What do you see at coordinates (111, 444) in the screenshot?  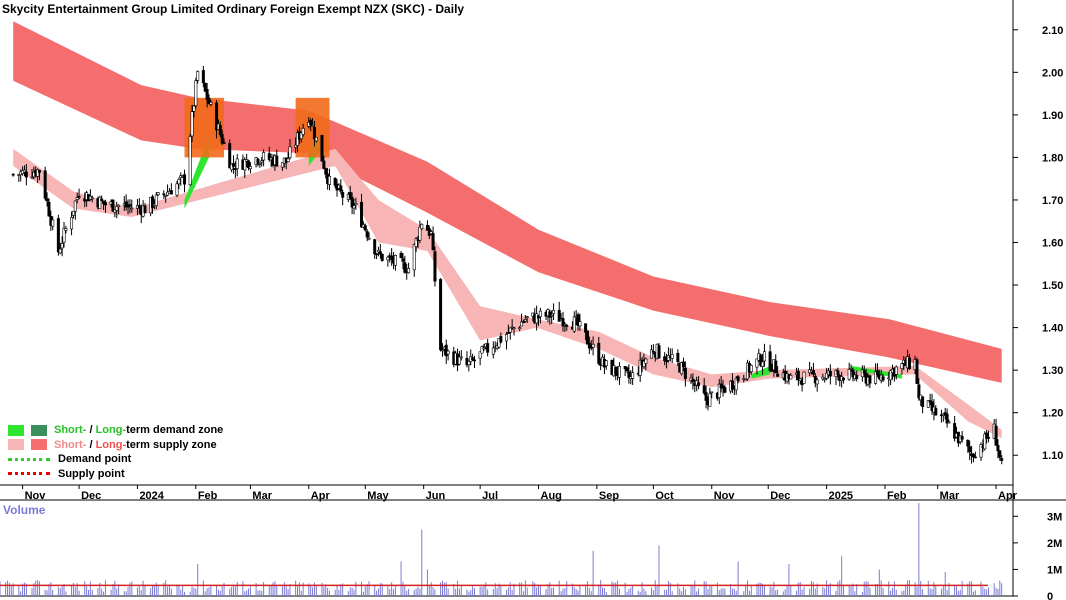 I see `legend-supply-long: Long-` at bounding box center [111, 444].